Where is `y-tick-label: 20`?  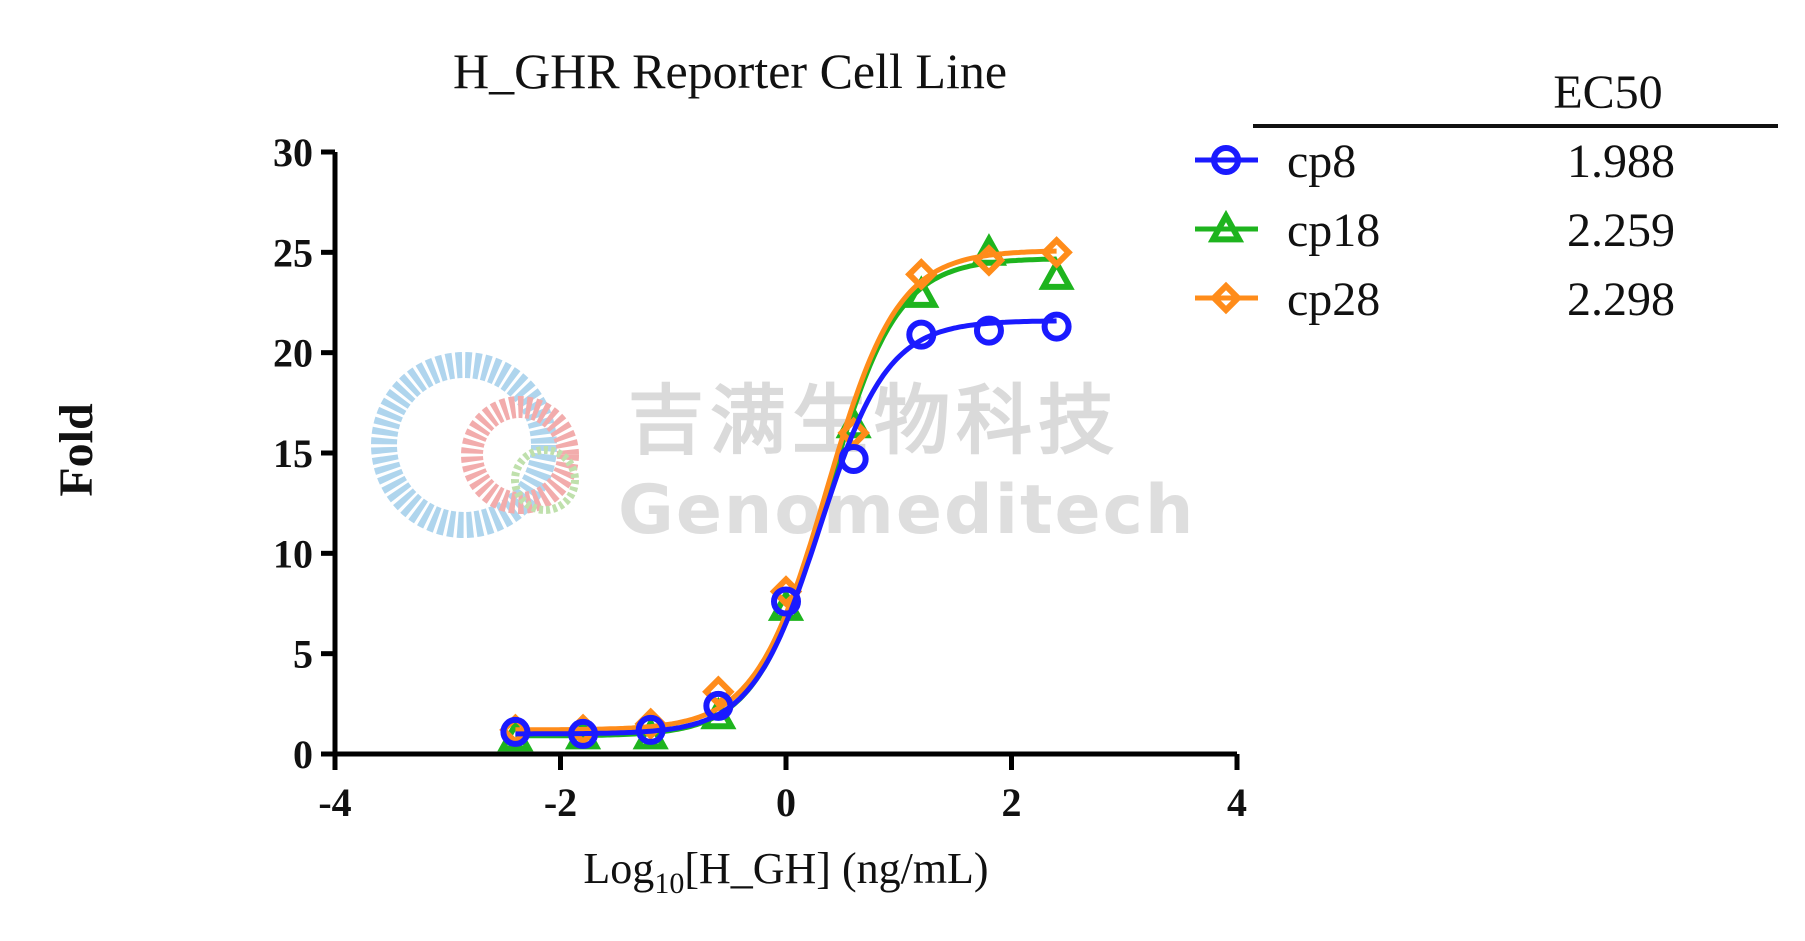
y-tick-label: 20 is located at coordinates (293, 353).